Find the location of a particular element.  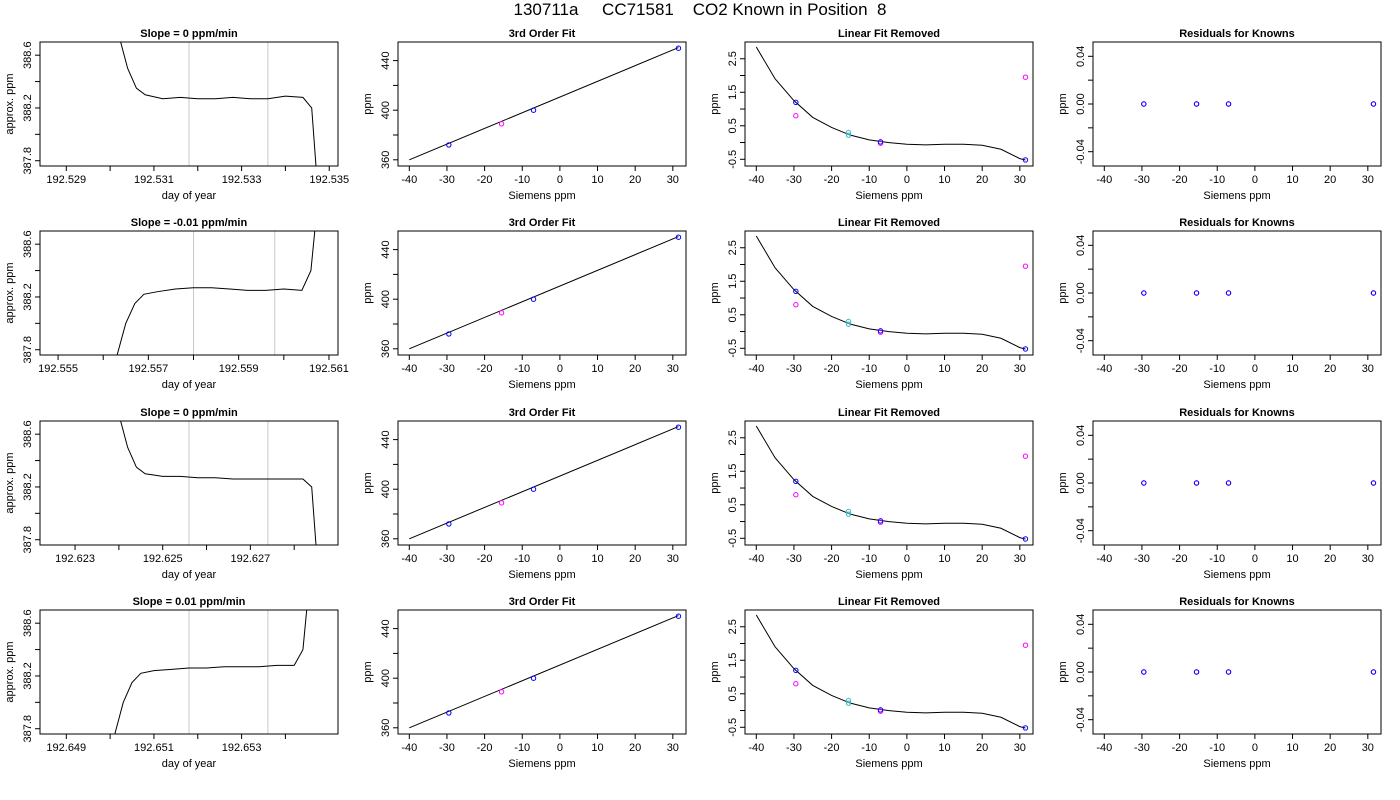

cubic-fit-curve is located at coordinates (890, 482).